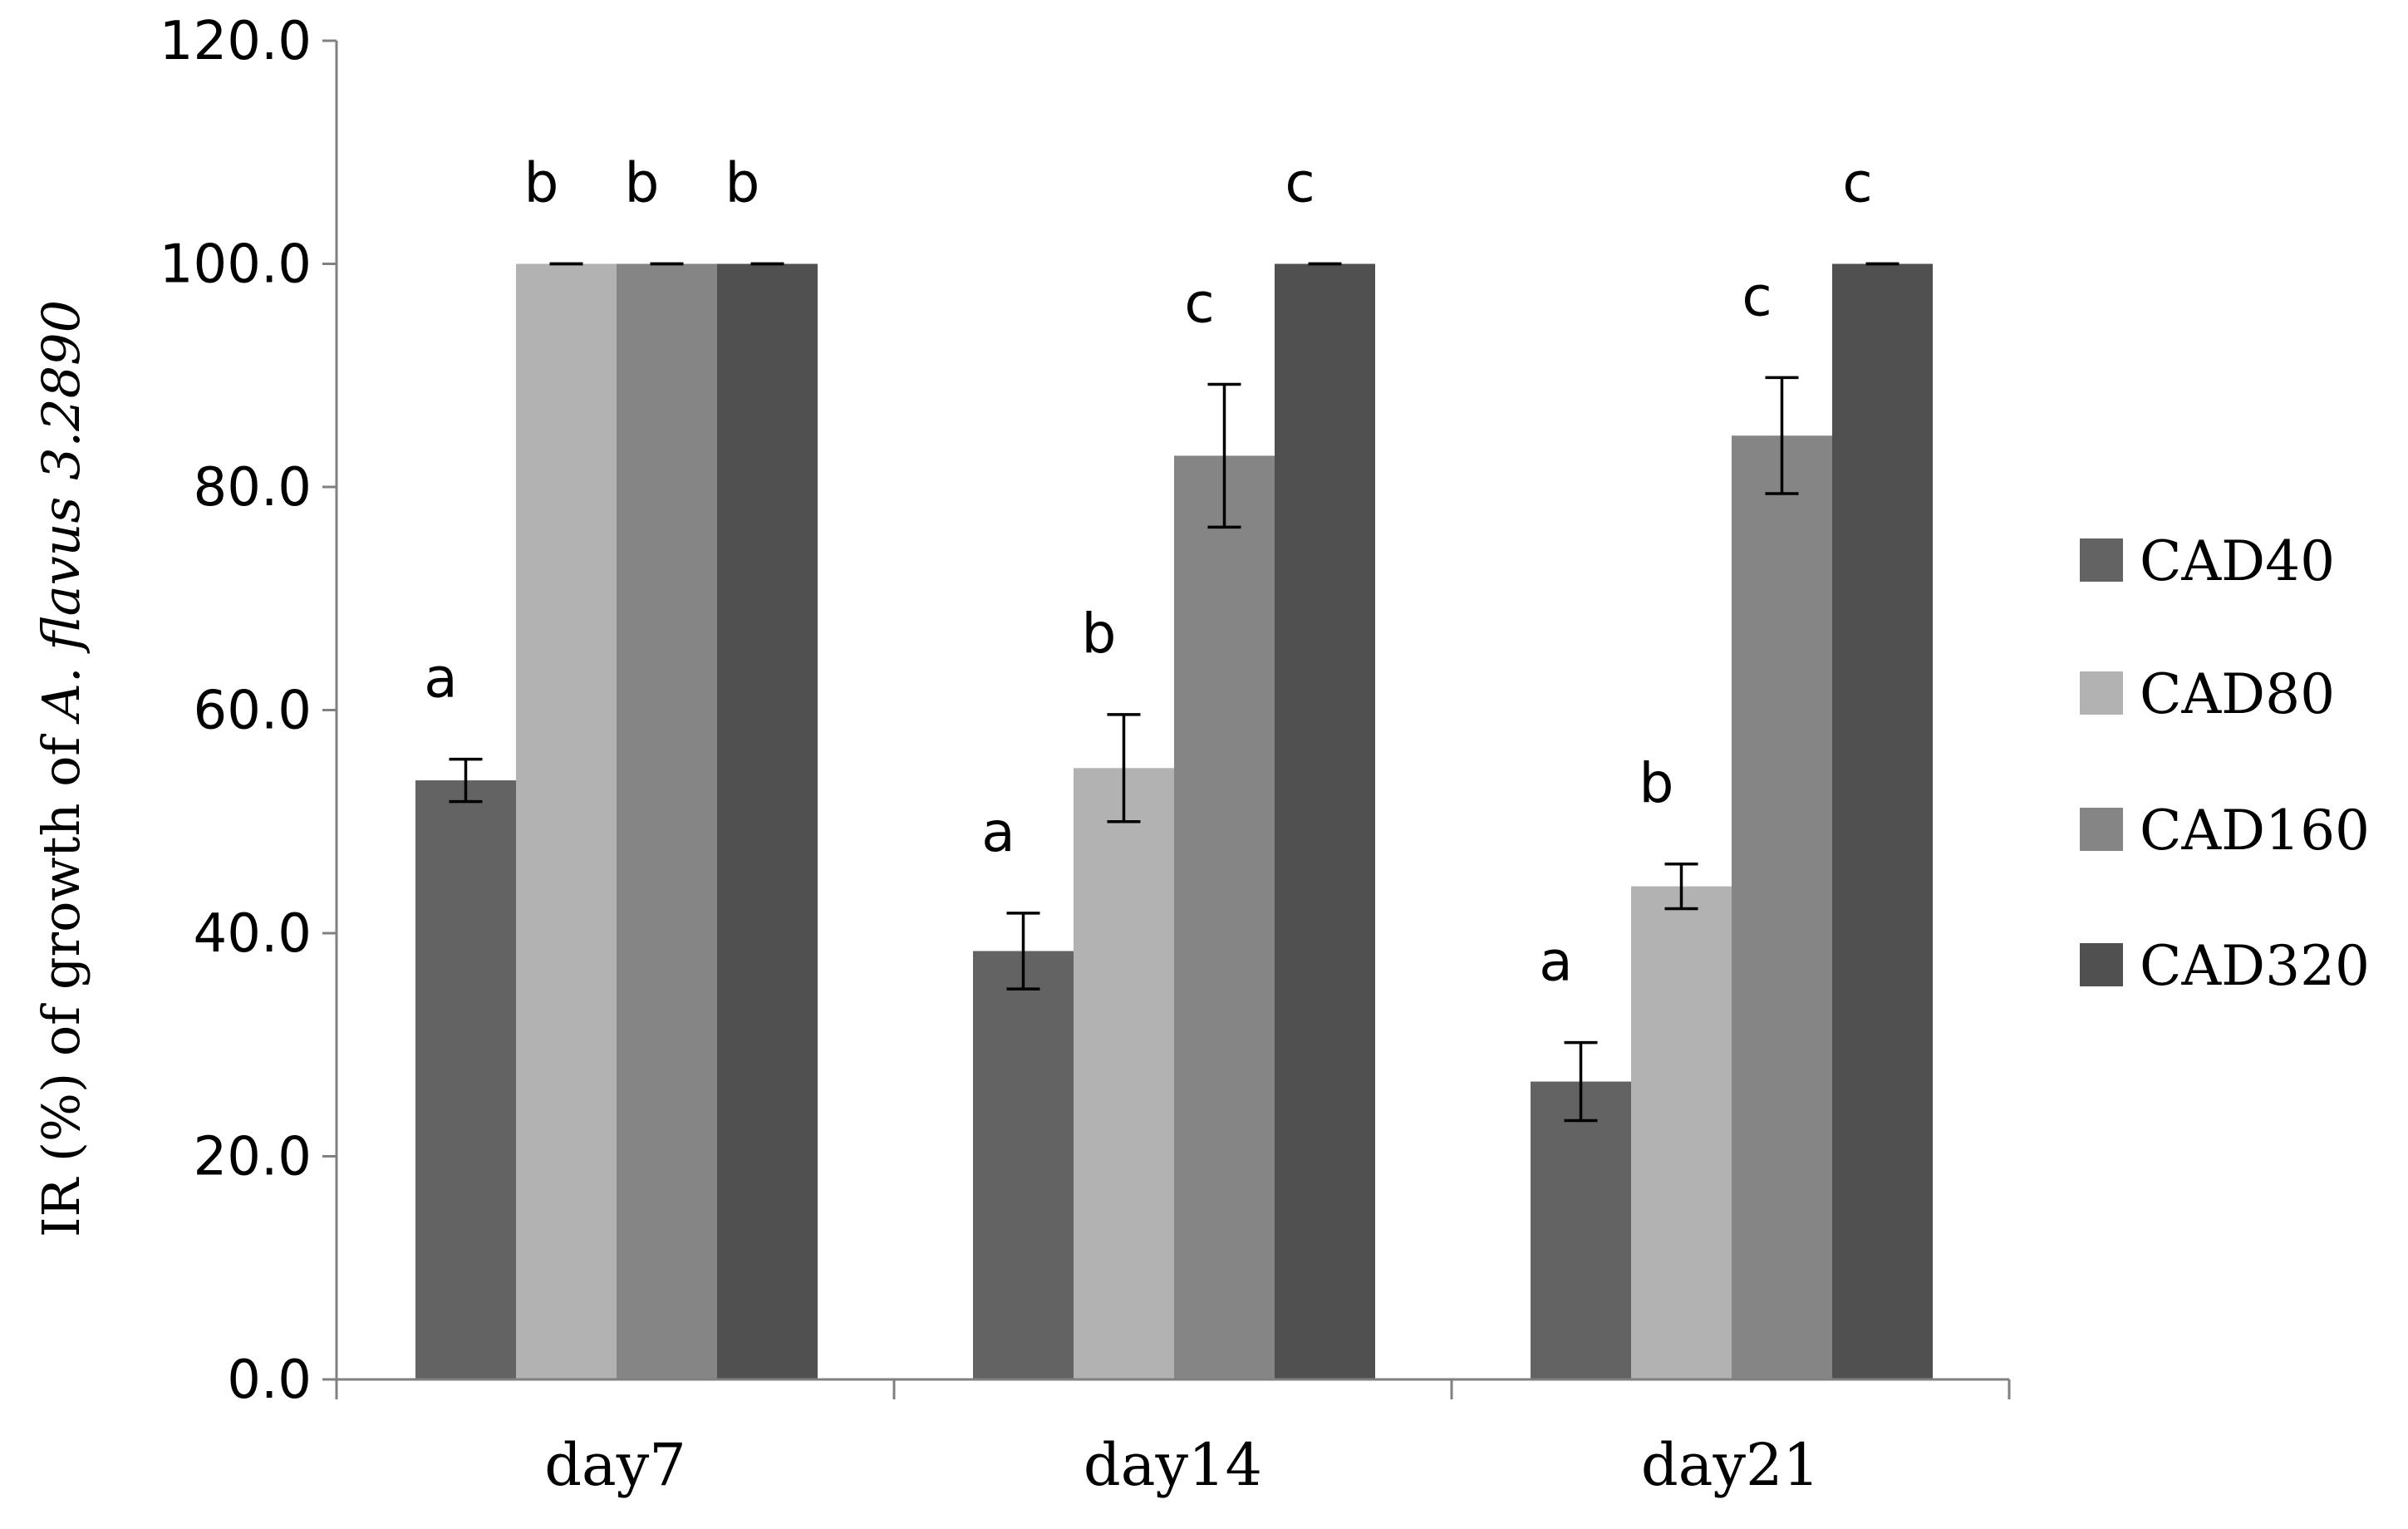 This screenshot has width=2408, height=1529. I want to click on bar-CAD160-day7, so click(667, 821).